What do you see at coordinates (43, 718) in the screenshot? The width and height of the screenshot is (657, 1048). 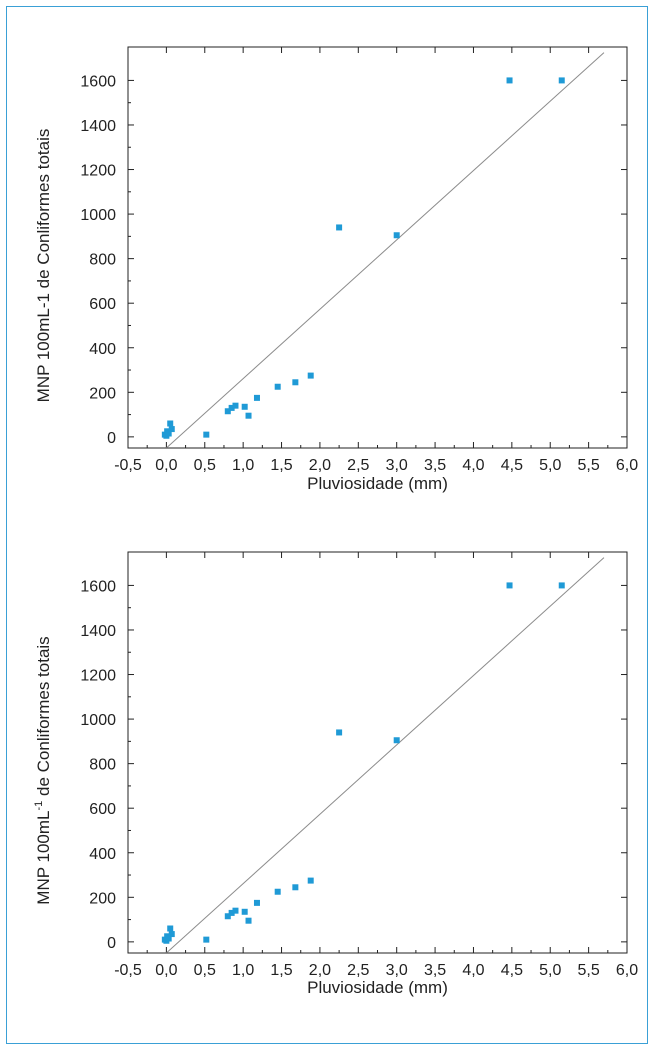 I see `y-axis-label-suffix: de Conliformes totais` at bounding box center [43, 718].